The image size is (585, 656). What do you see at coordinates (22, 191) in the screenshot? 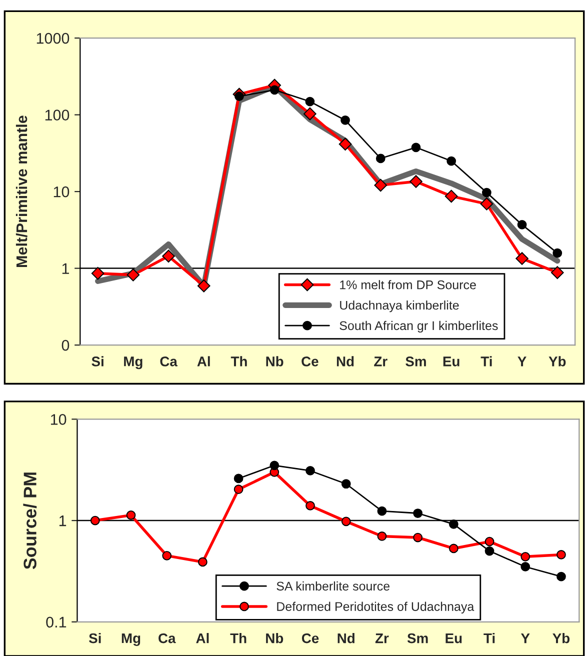
I see `y-axis-title: Melt/Primitive mantle` at bounding box center [22, 191].